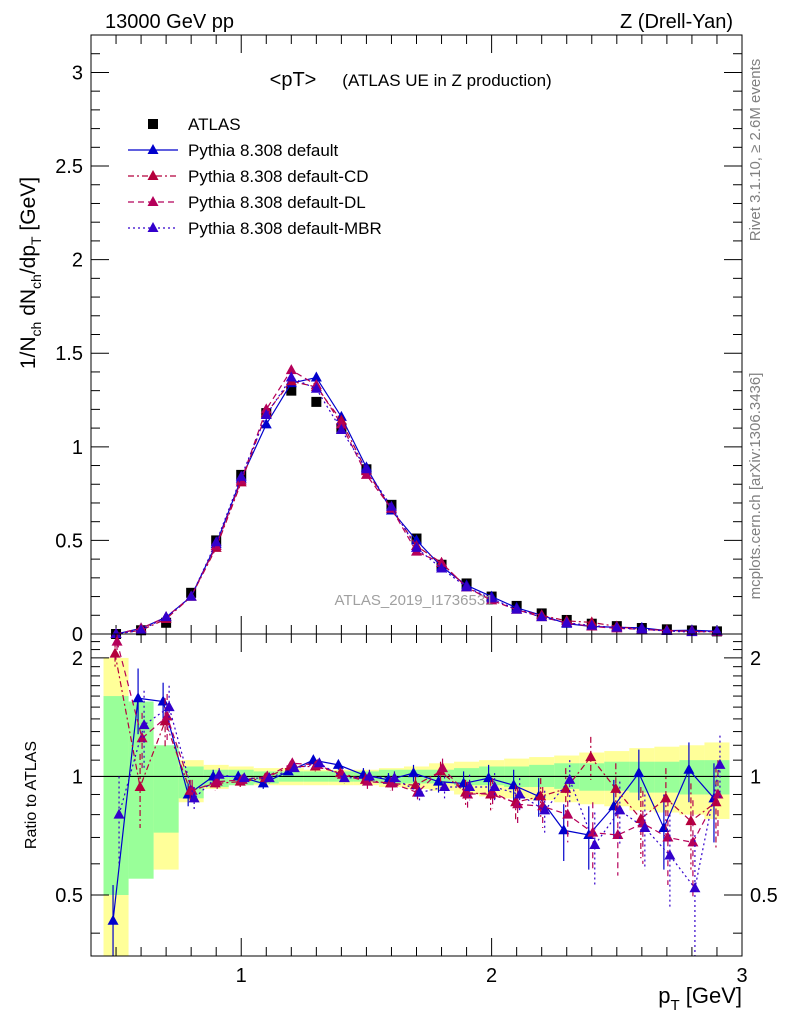 This screenshot has height=1024, width=786. Describe the element at coordinates (700, 998) in the screenshot. I see `x-axis-label: pT [GeV]` at that location.